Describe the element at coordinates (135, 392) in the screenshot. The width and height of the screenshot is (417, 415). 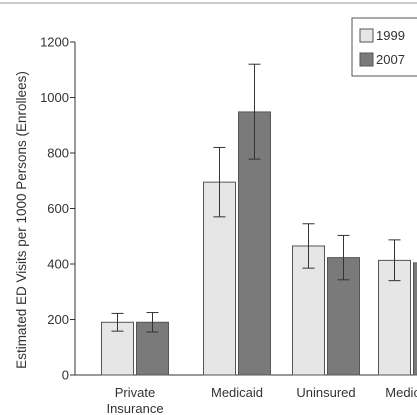
I see `category-label: Private` at that location.